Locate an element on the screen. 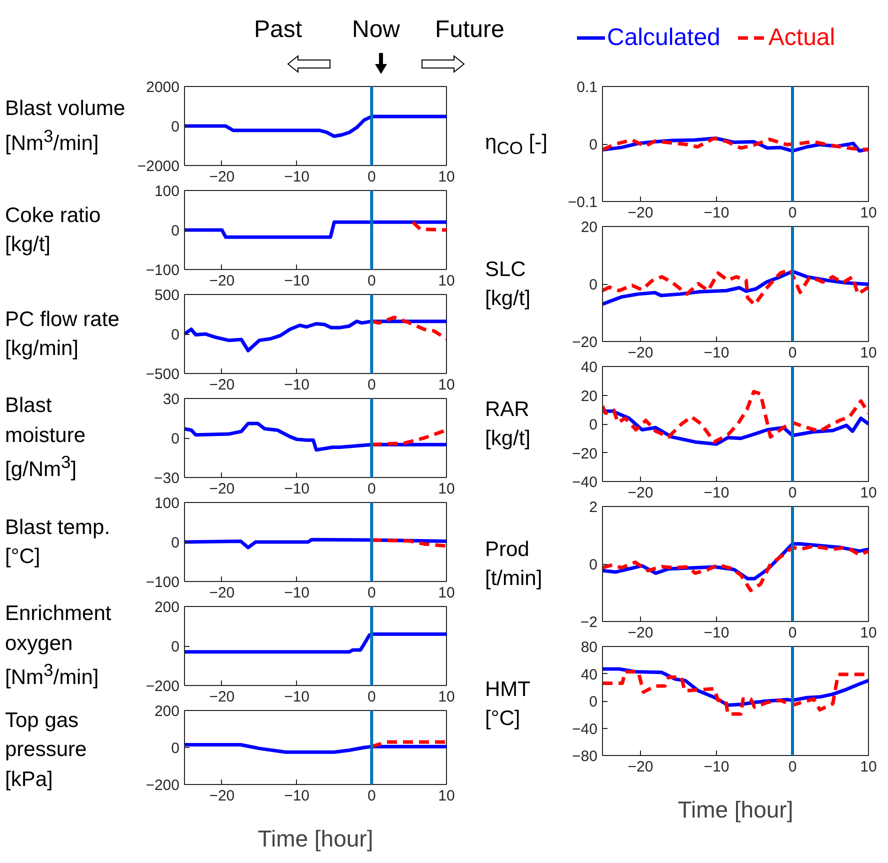 The width and height of the screenshot is (888, 863). y-axis-title: Blast temp. [°C] is located at coordinates (58, 542).